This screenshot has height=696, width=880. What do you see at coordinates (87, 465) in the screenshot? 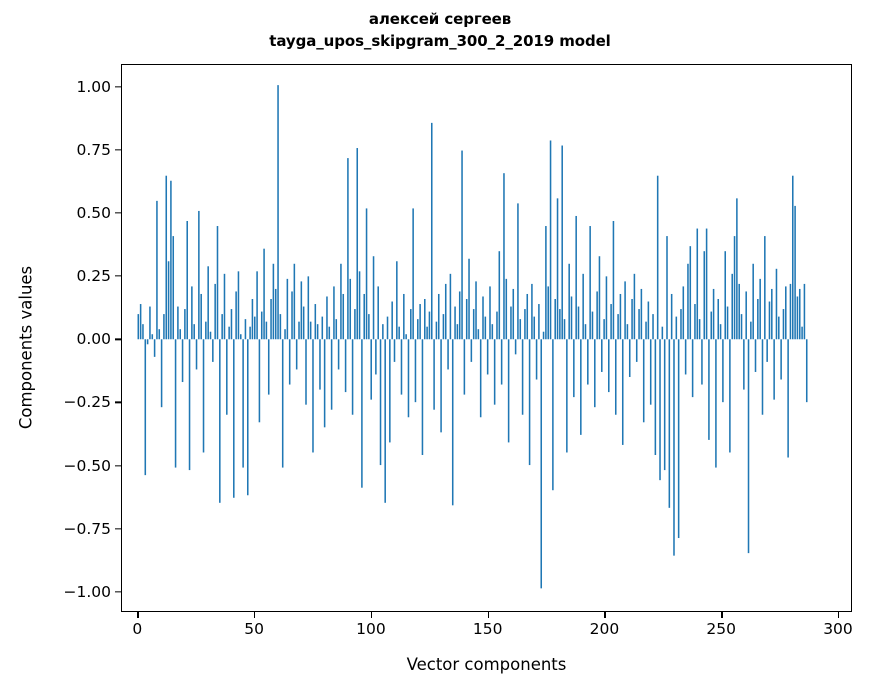
I see `y-tick-label: −0.50` at bounding box center [87, 465].